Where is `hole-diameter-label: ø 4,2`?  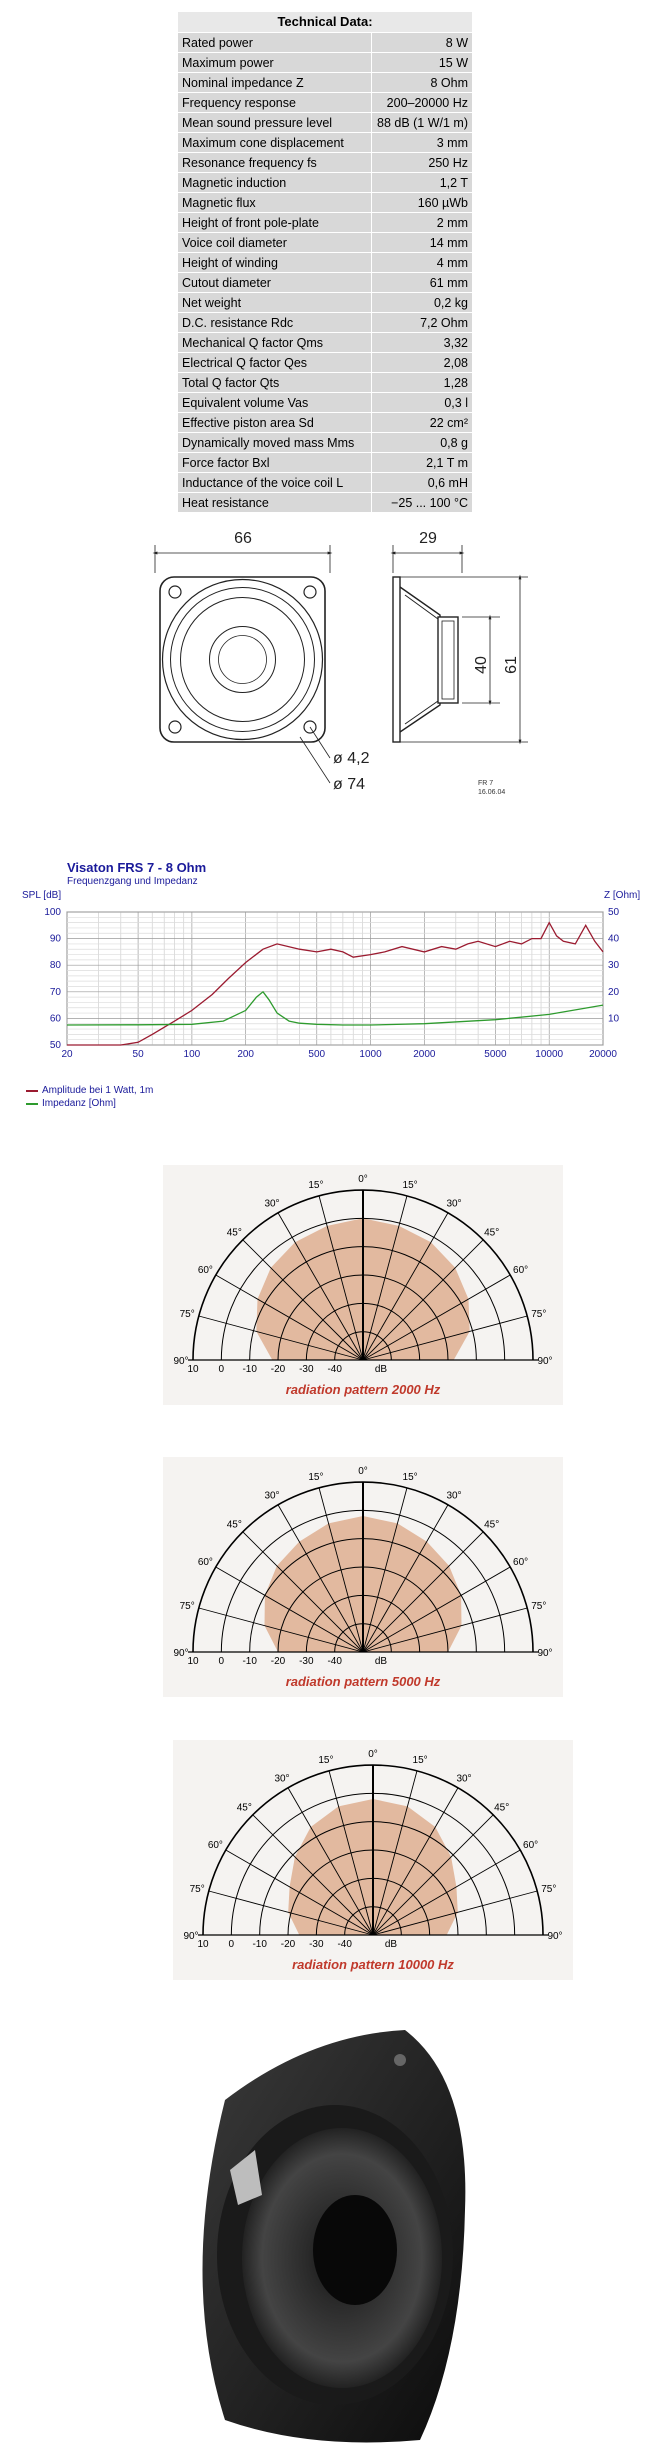
hole-diameter-label: ø 4,2 is located at coordinates (351, 758).